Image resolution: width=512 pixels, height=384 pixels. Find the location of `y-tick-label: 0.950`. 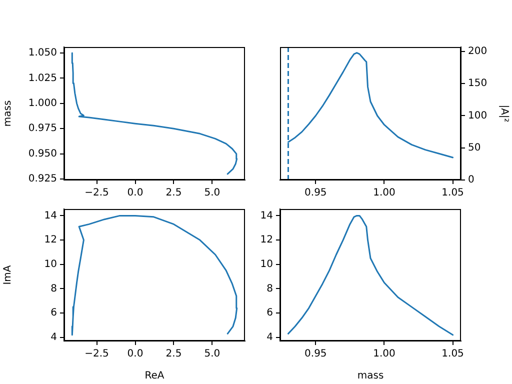

y-tick-label: 0.950 is located at coordinates (42, 154).